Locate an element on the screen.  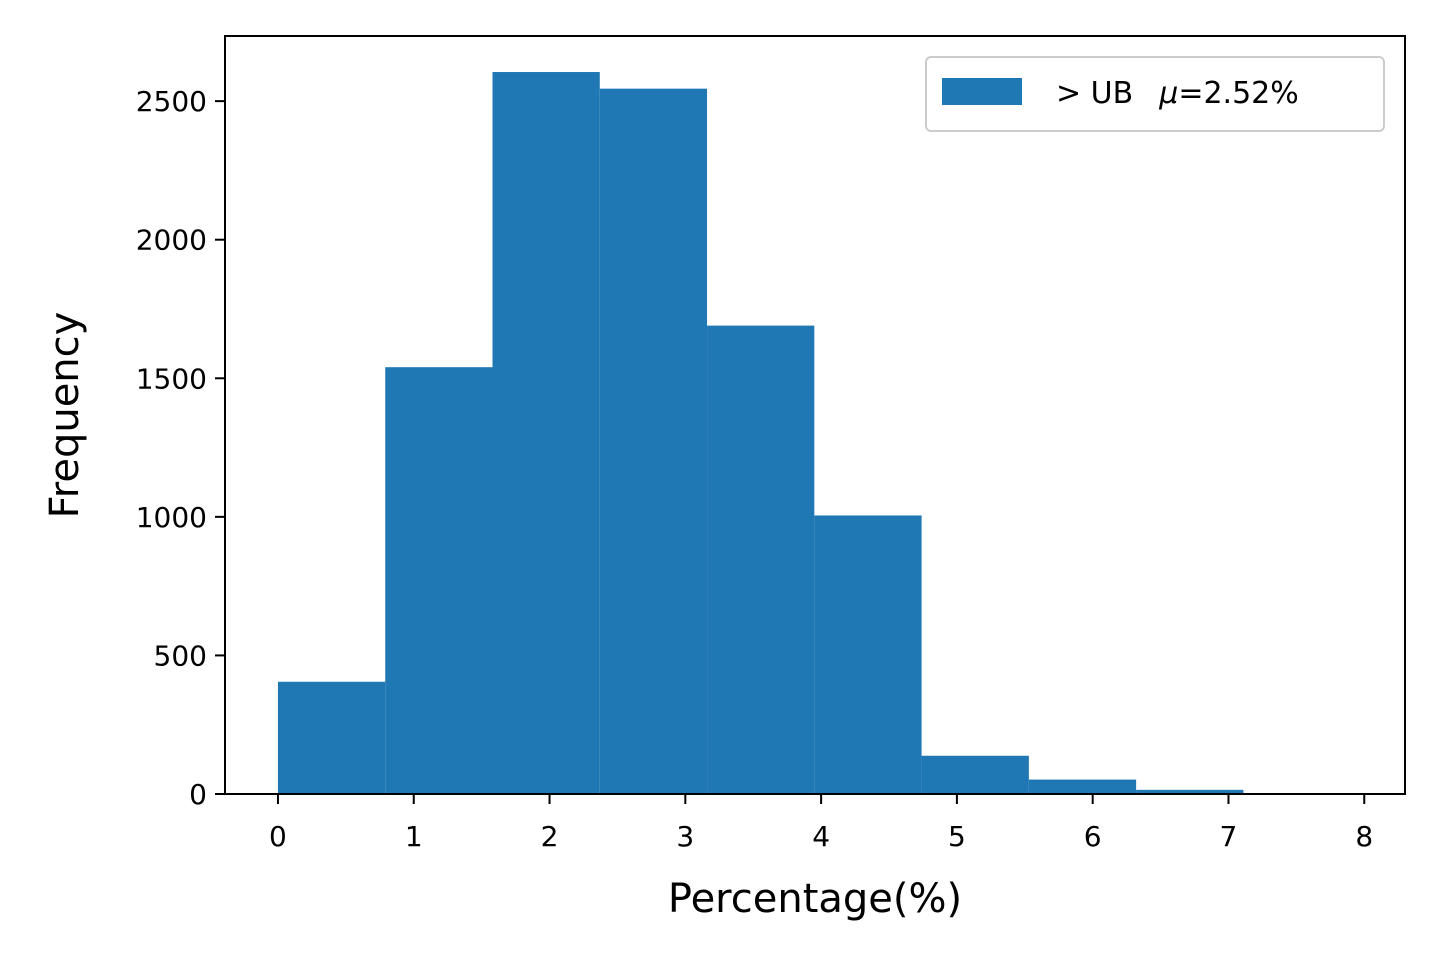
y-axis-title: Frequency is located at coordinates (65, 415).